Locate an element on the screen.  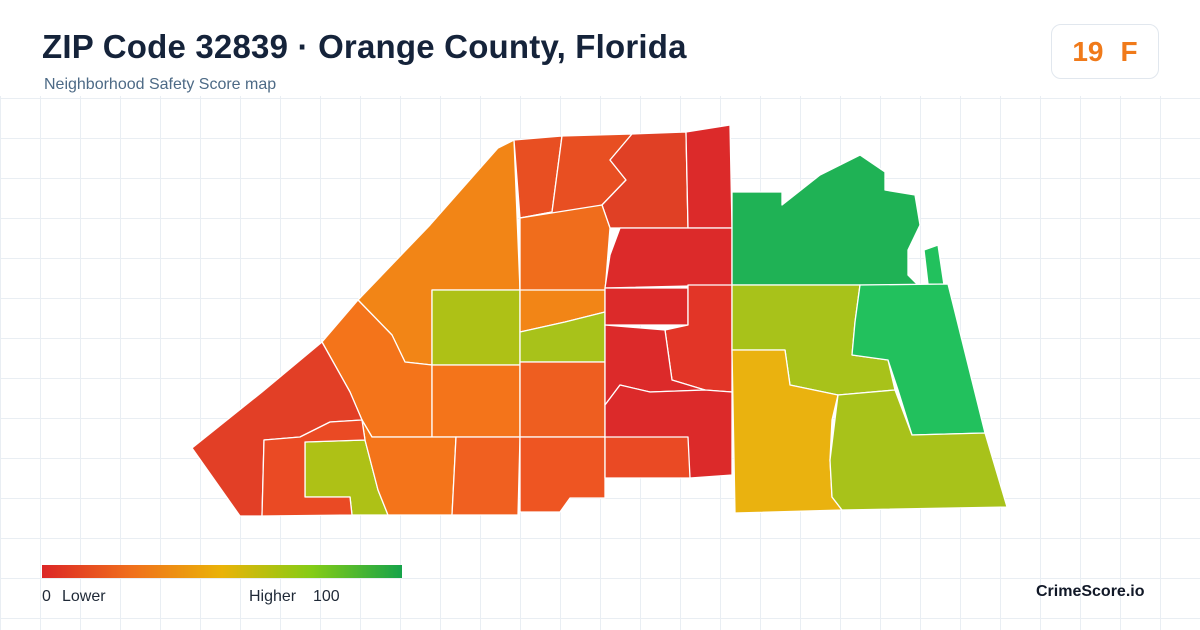
legend-min-value: 0 is located at coordinates (46, 596).